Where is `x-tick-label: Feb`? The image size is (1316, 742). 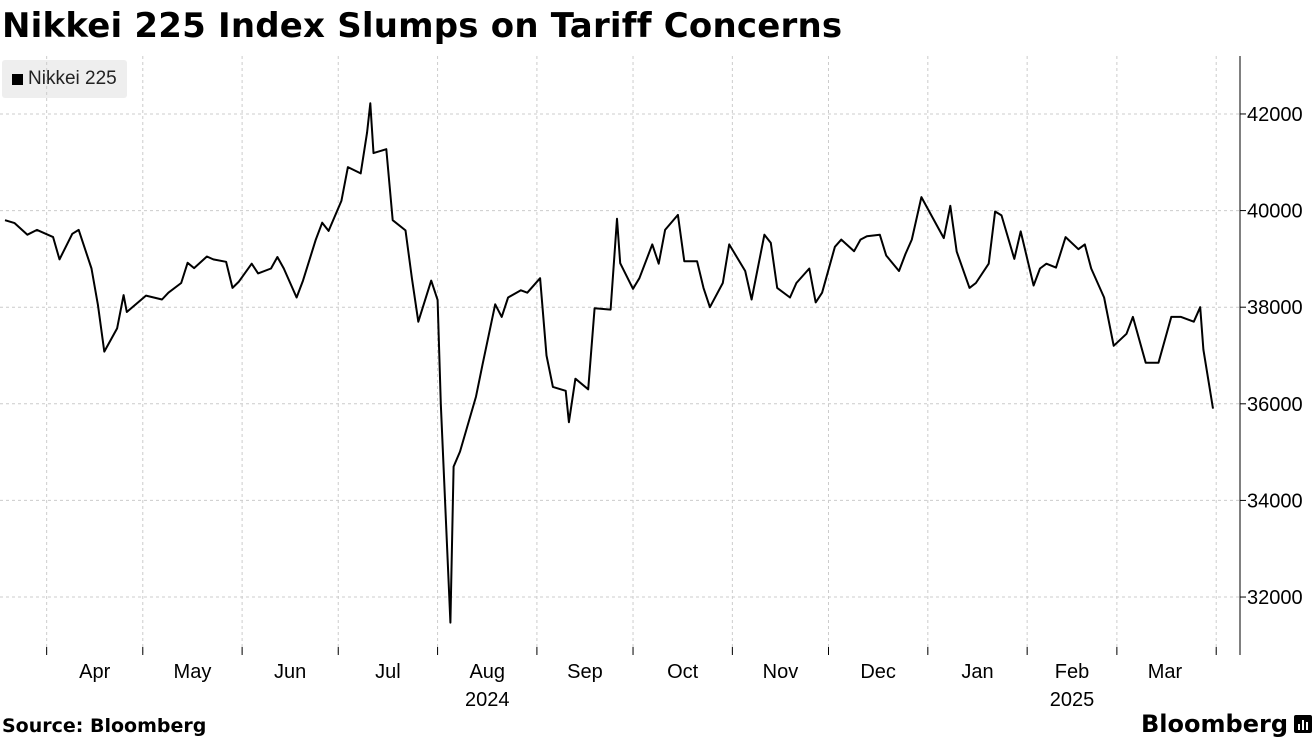
x-tick-label: Feb is located at coordinates (1072, 672).